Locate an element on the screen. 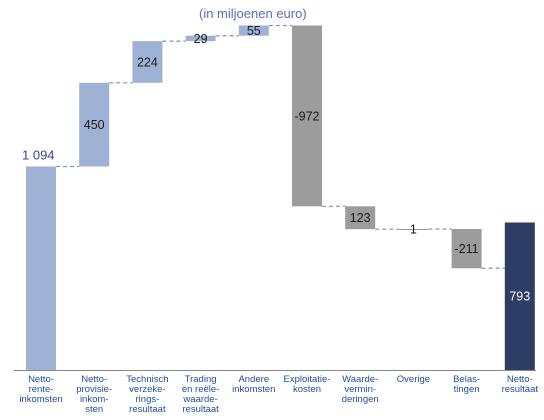 This screenshot has height=420, width=544. category-label: Waarde-vermin-deringen is located at coordinates (360, 389).